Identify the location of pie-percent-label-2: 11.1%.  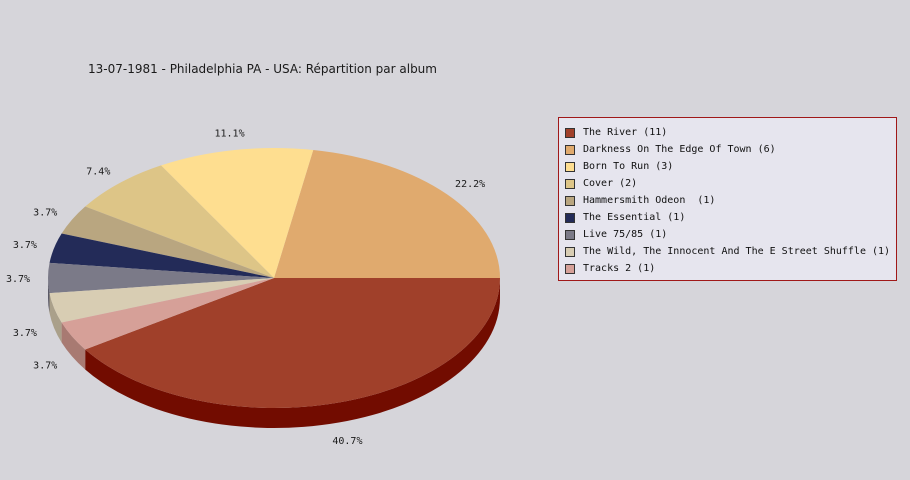
(229, 133).